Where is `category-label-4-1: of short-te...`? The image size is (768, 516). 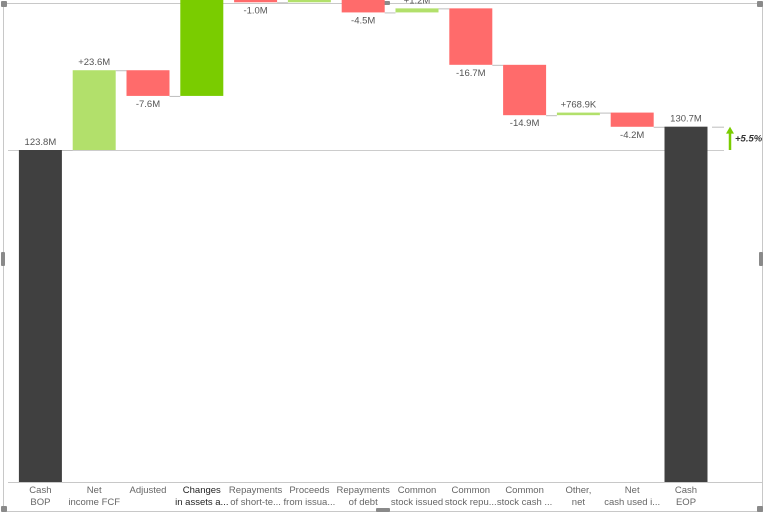
category-label-4-1: of short-te... is located at coordinates (255, 502).